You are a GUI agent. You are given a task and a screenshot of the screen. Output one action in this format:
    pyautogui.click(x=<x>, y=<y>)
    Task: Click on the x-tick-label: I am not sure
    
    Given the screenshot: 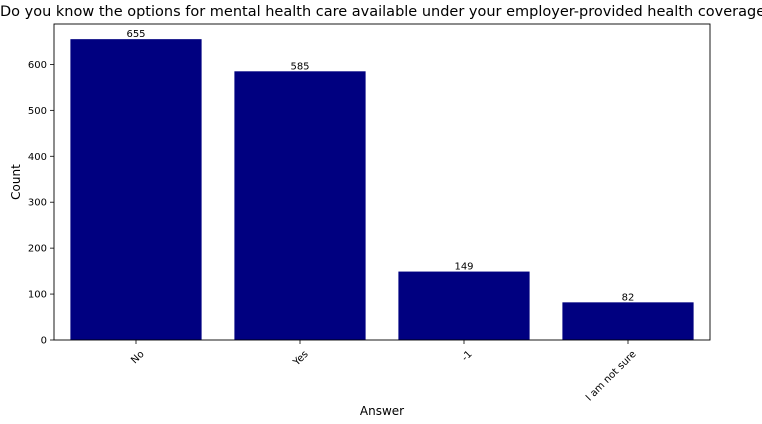 What is the action you would take?
    pyautogui.click(x=611, y=376)
    